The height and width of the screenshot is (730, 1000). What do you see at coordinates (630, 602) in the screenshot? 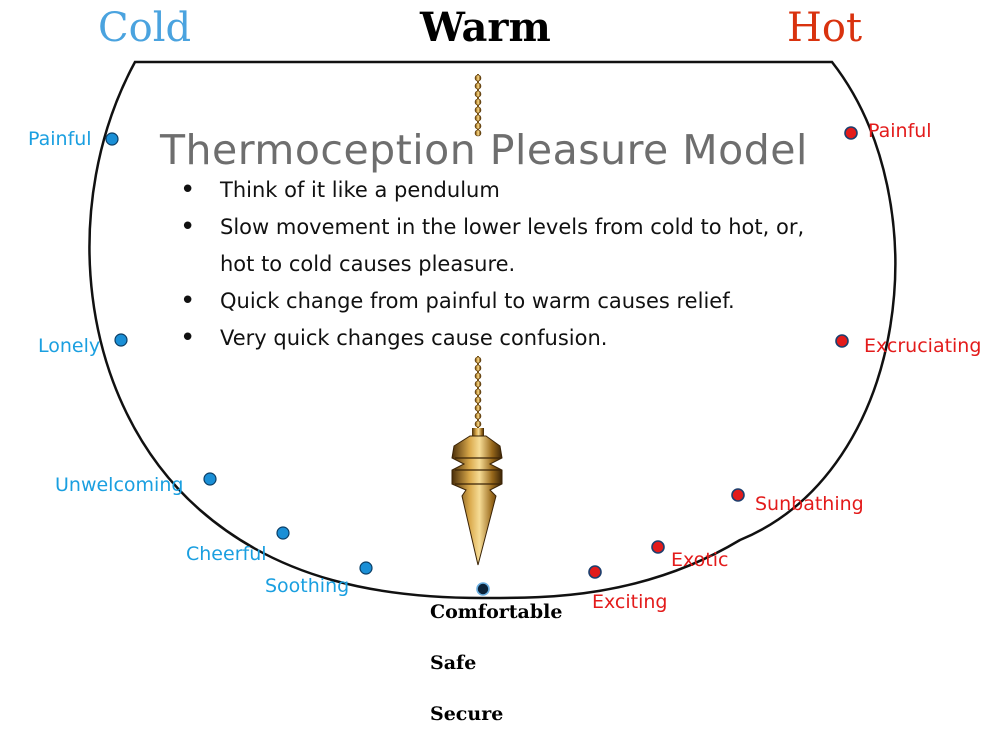
I see `hot-label-exciting: Exciting` at bounding box center [630, 602].